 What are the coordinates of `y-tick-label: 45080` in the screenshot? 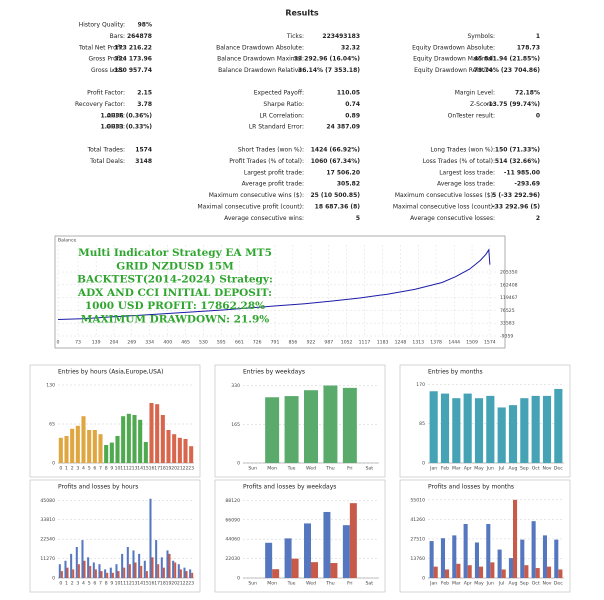 It's located at (47, 501).